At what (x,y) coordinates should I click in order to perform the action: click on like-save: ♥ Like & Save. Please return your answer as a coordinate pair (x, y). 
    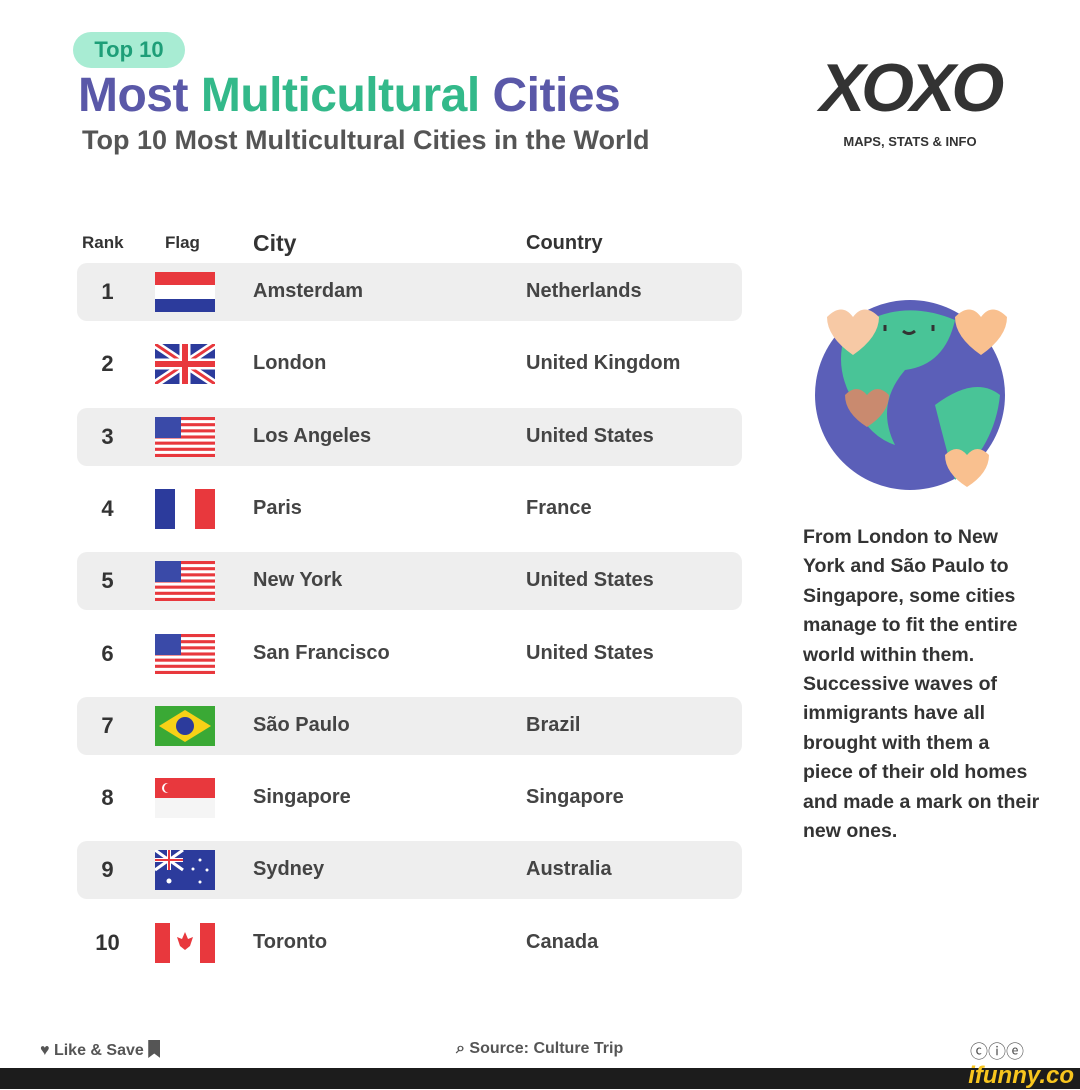
    Looking at the image, I should click on (100, 1050).